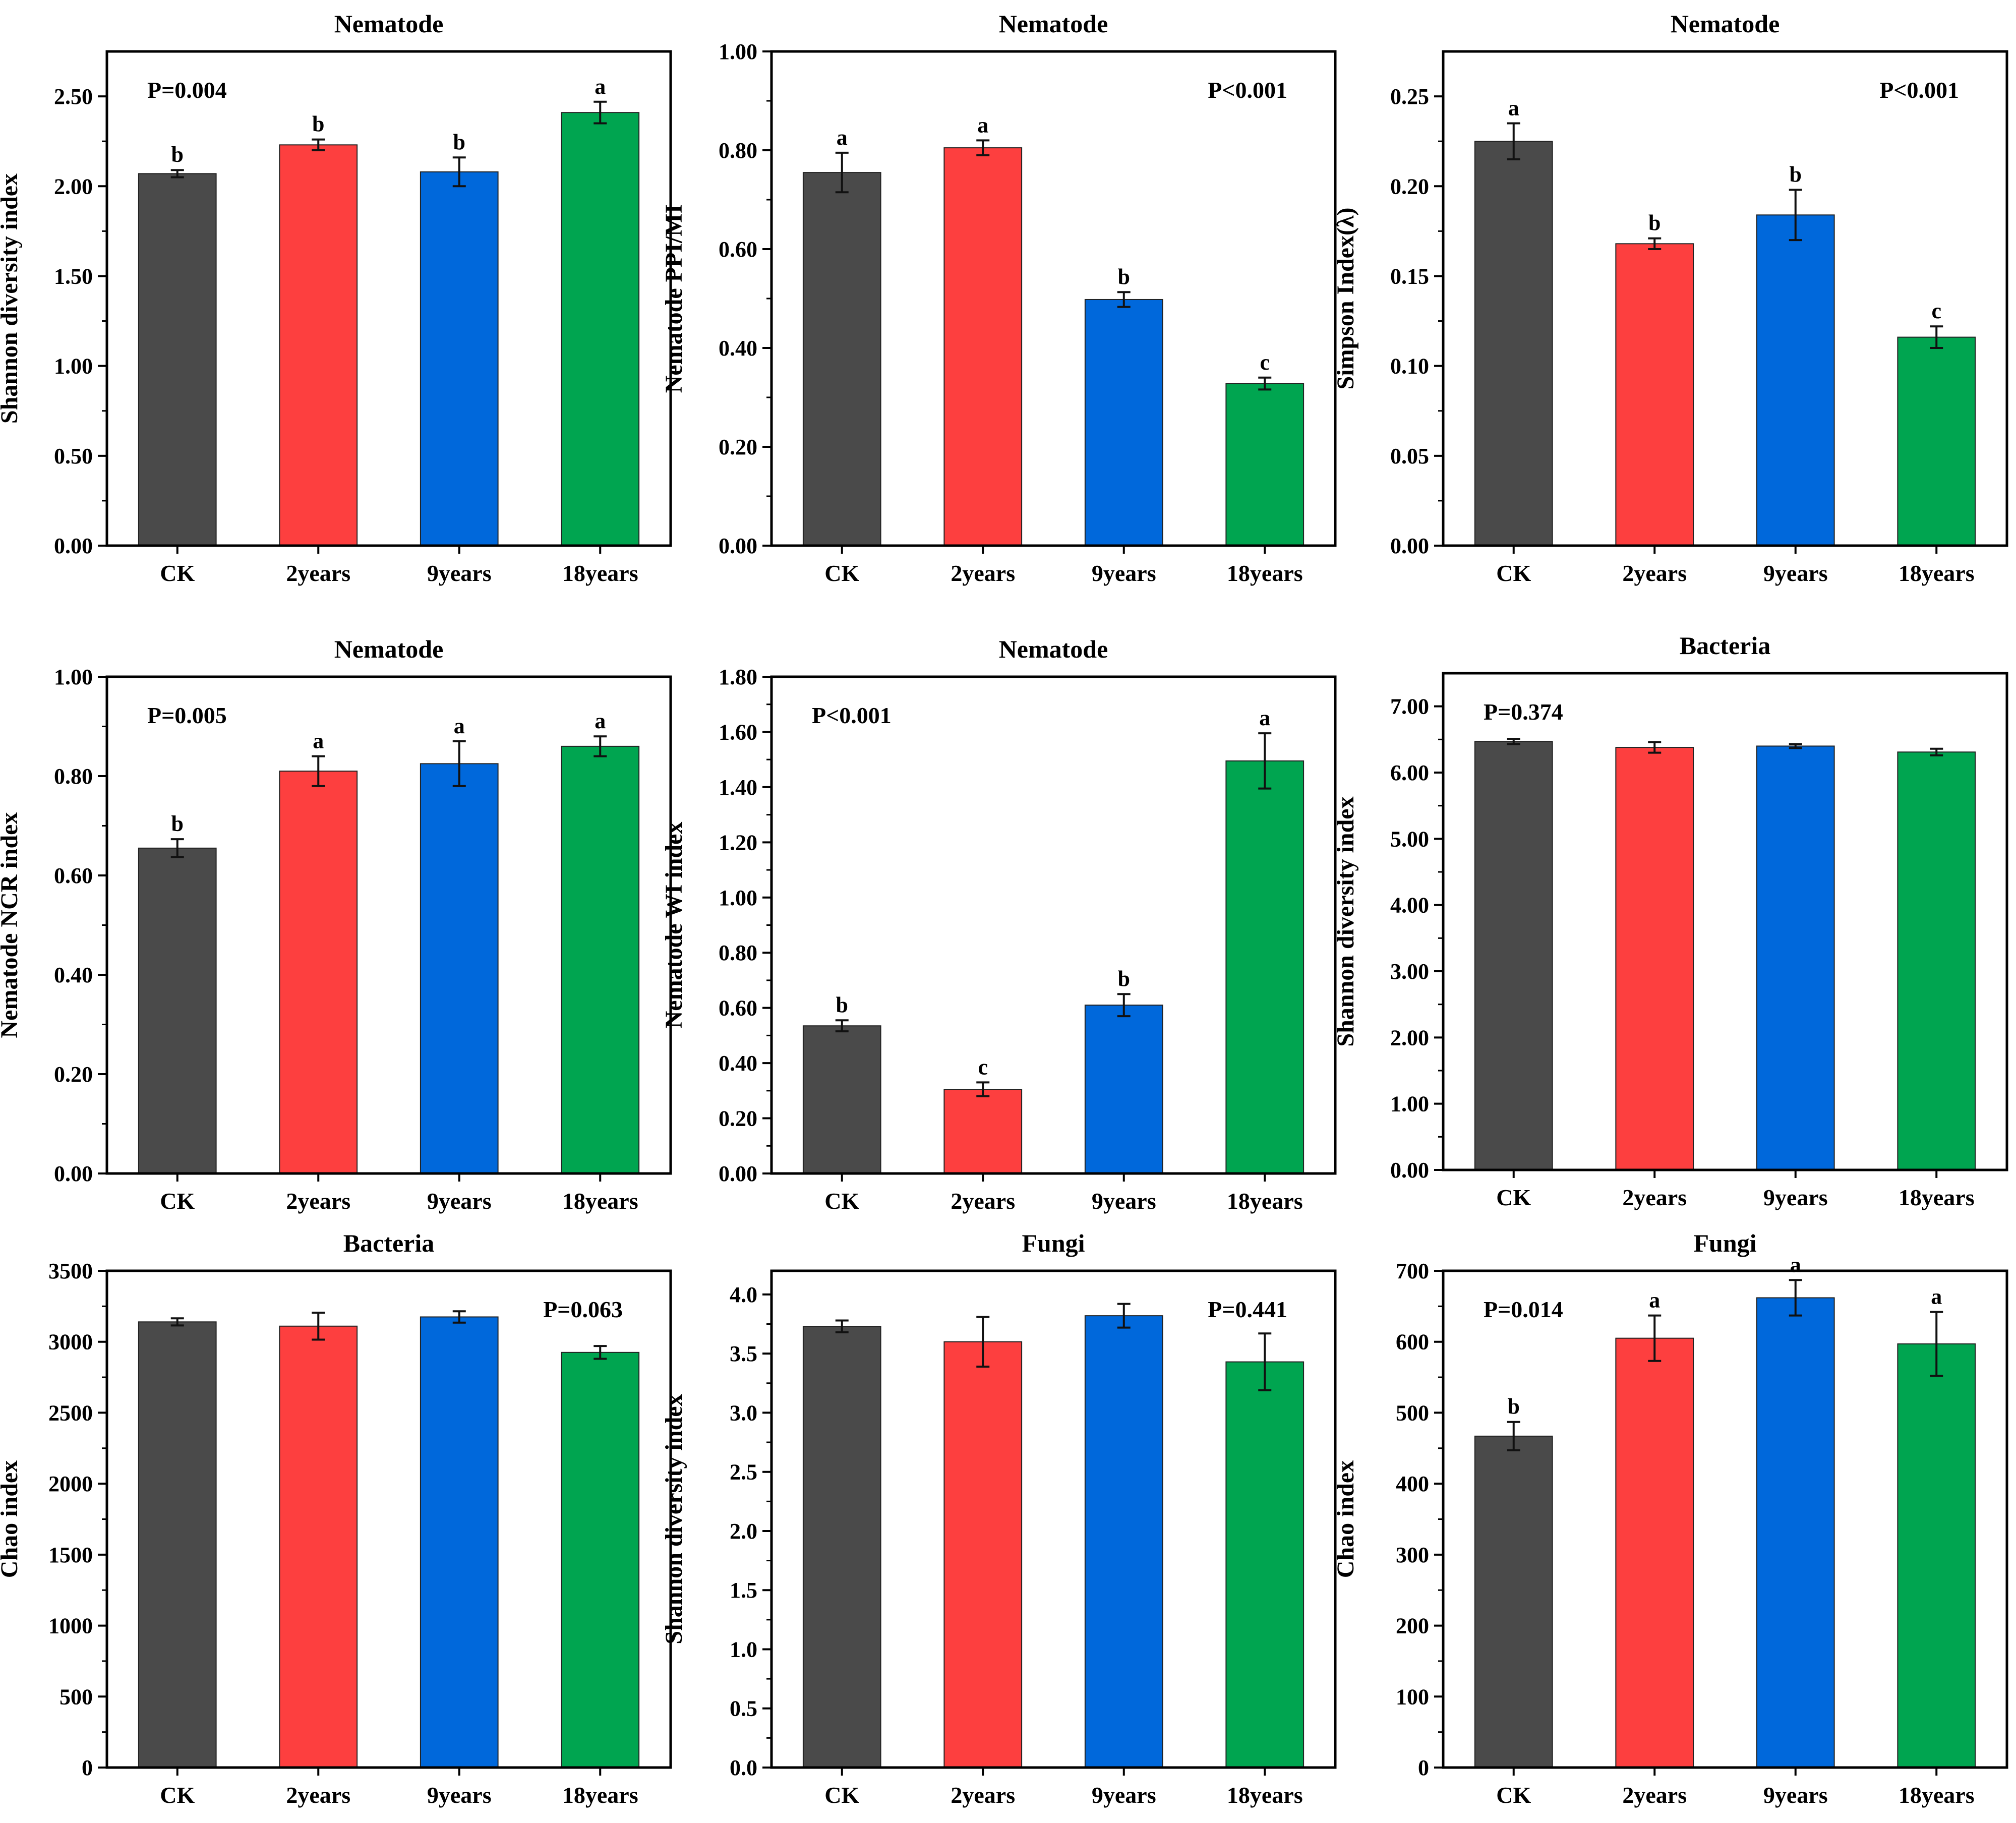 This screenshot has width=2016, height=1823. What do you see at coordinates (738, 787) in the screenshot?
I see `y-tick-label: 1.40` at bounding box center [738, 787].